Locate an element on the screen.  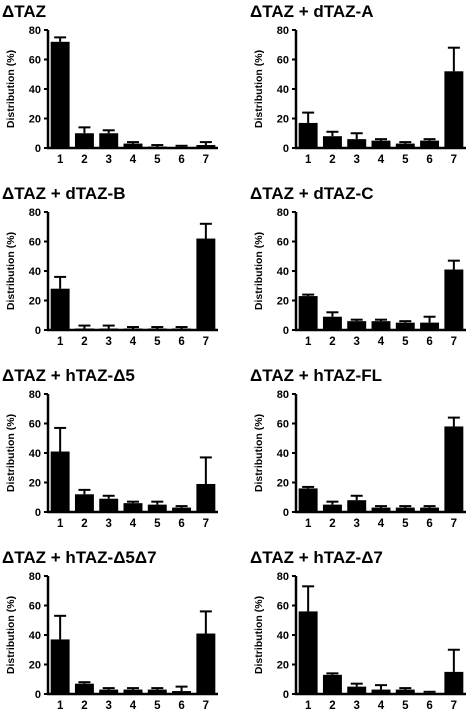
y-axis-label: Distribution (%) is located at coordinates (259, 89).